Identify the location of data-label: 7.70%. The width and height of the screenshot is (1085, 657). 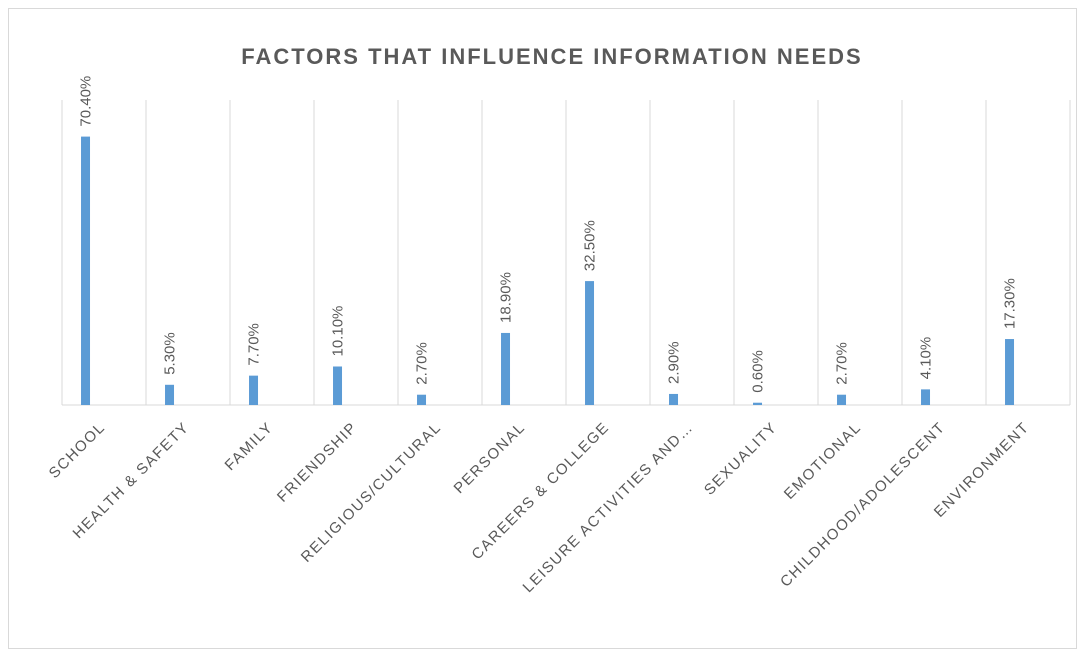
(254, 344).